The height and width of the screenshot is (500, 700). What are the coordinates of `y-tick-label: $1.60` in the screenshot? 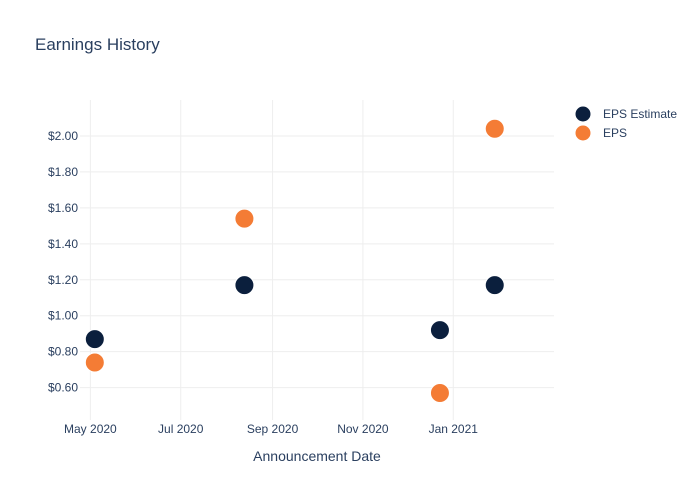 It's located at (63, 208).